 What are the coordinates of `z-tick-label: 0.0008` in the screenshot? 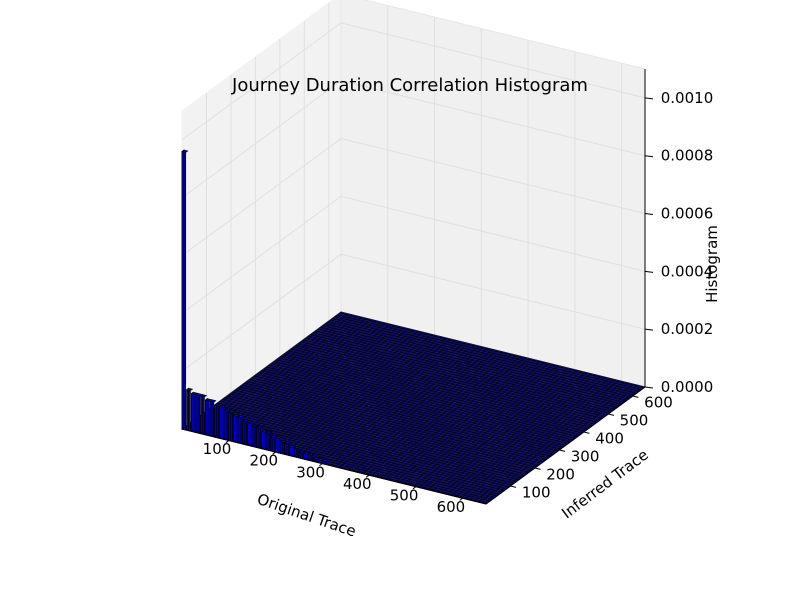 It's located at (687, 156).